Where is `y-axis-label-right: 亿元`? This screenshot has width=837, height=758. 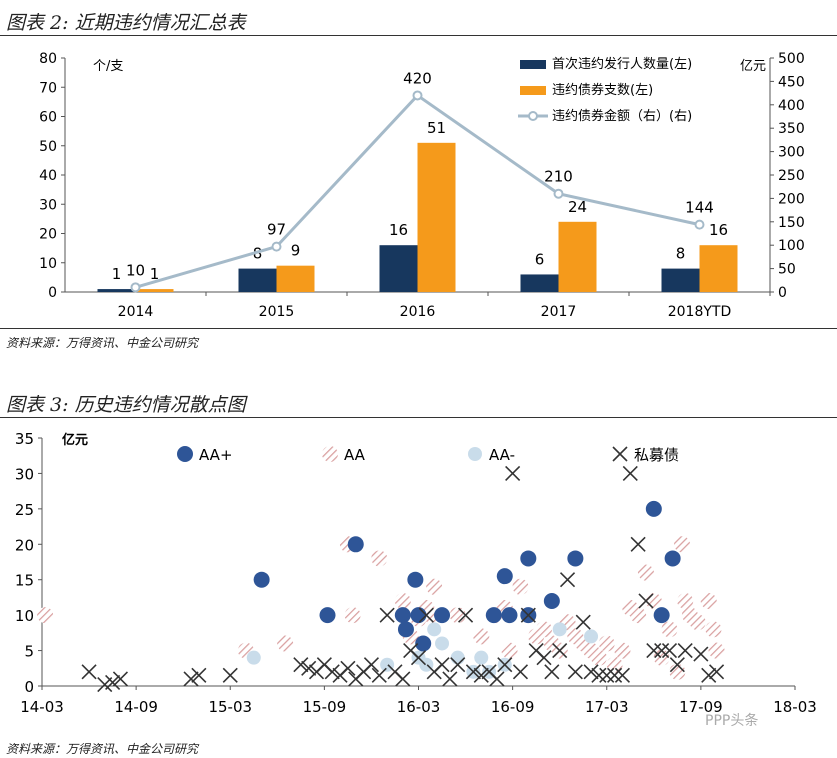
y-axis-label-right: 亿元 is located at coordinates (753, 66).